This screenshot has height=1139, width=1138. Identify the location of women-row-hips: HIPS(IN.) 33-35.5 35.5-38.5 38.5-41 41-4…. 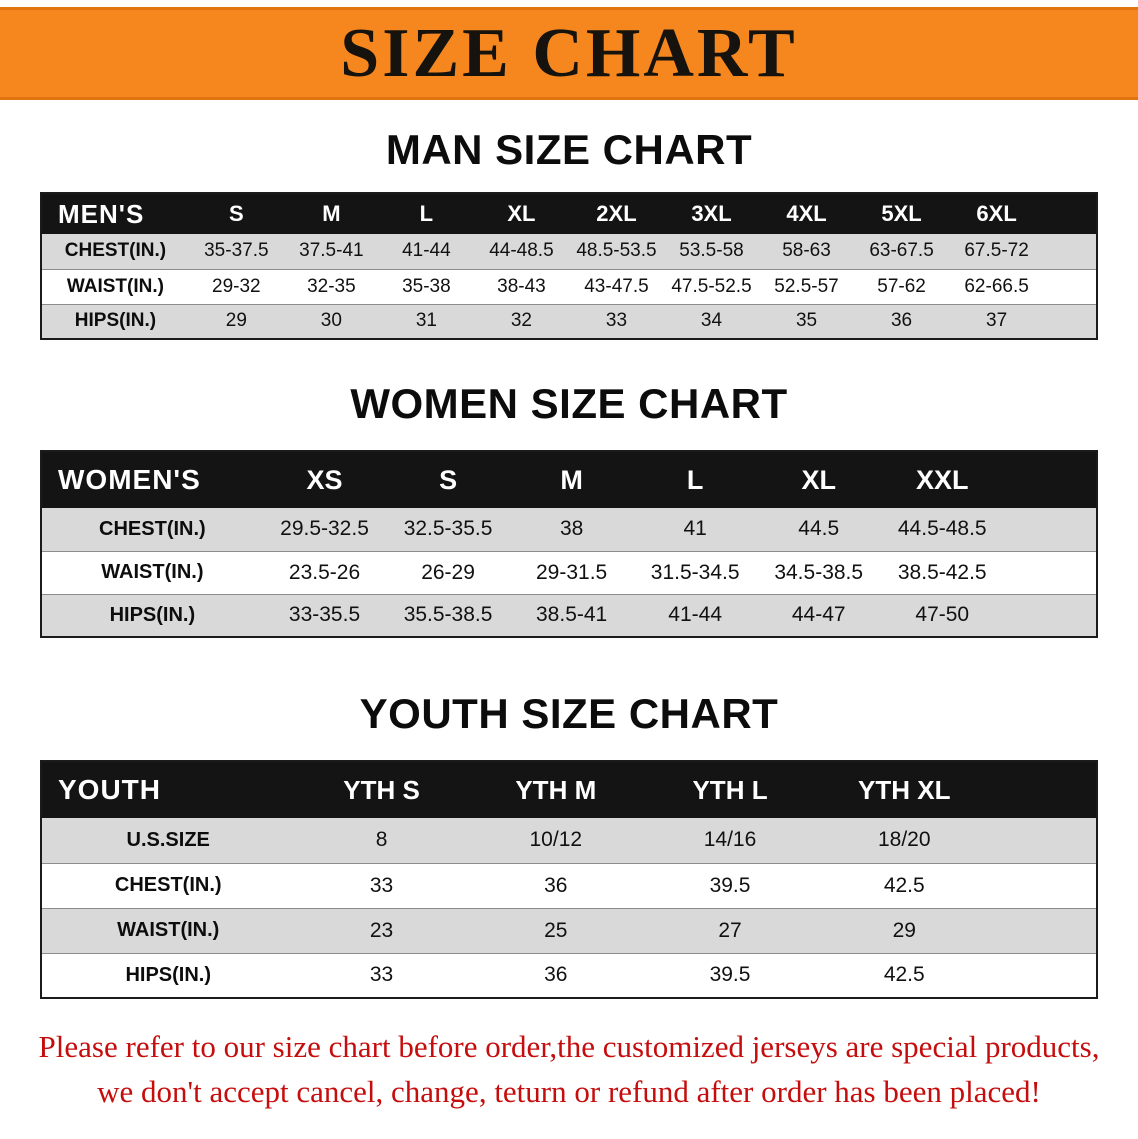
(569, 615).